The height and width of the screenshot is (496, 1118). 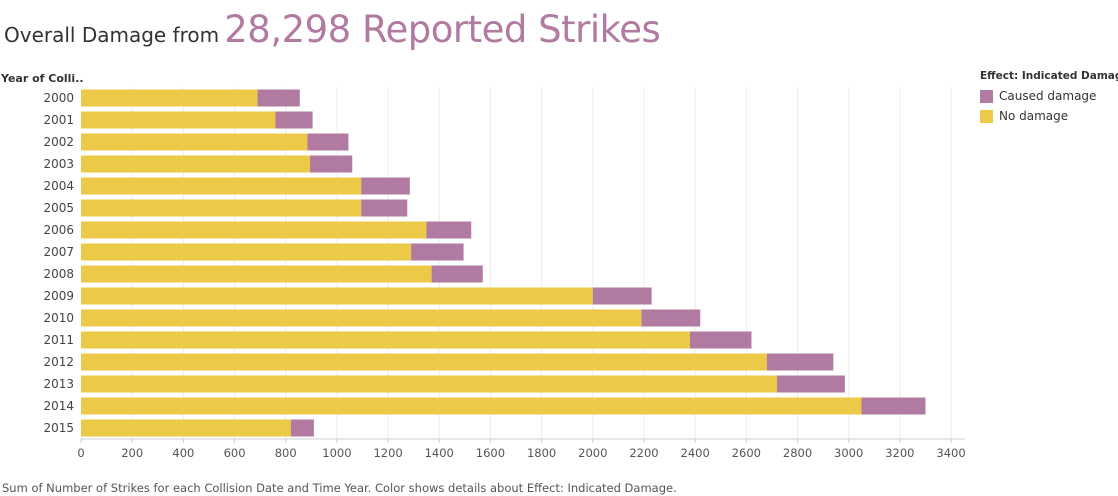 What do you see at coordinates (797, 453) in the screenshot?
I see `x-tick-label: 2800` at bounding box center [797, 453].